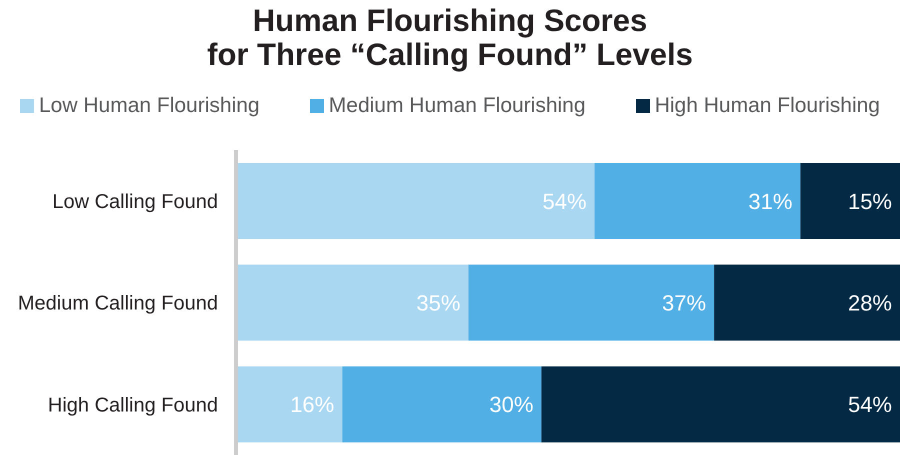 Image resolution: width=900 pixels, height=455 pixels. I want to click on legend-label: Medium Human Flourishing, so click(457, 106).